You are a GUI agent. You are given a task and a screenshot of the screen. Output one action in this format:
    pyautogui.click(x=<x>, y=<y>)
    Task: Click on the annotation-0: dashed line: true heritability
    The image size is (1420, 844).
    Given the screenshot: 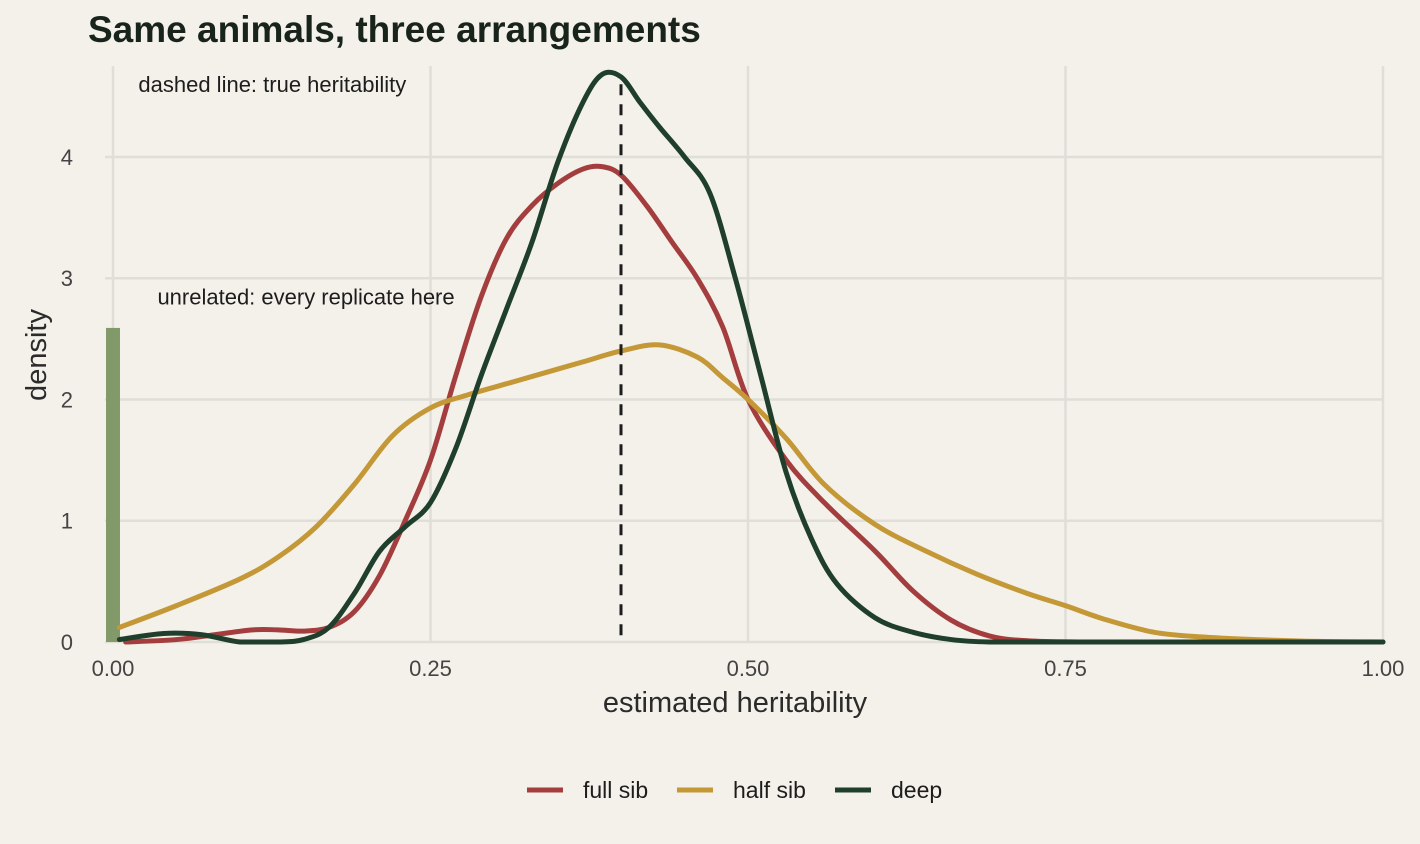 What is the action you would take?
    pyautogui.click(x=272, y=84)
    